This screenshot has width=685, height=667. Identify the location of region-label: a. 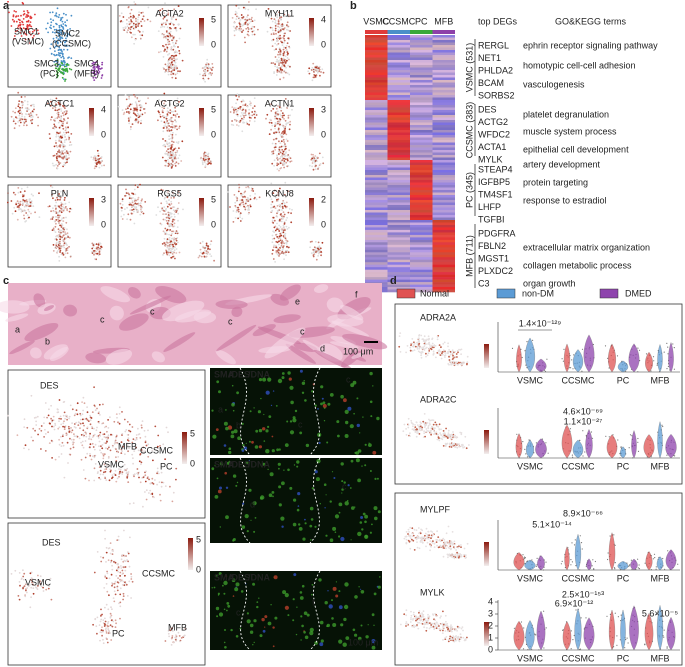
(220, 409).